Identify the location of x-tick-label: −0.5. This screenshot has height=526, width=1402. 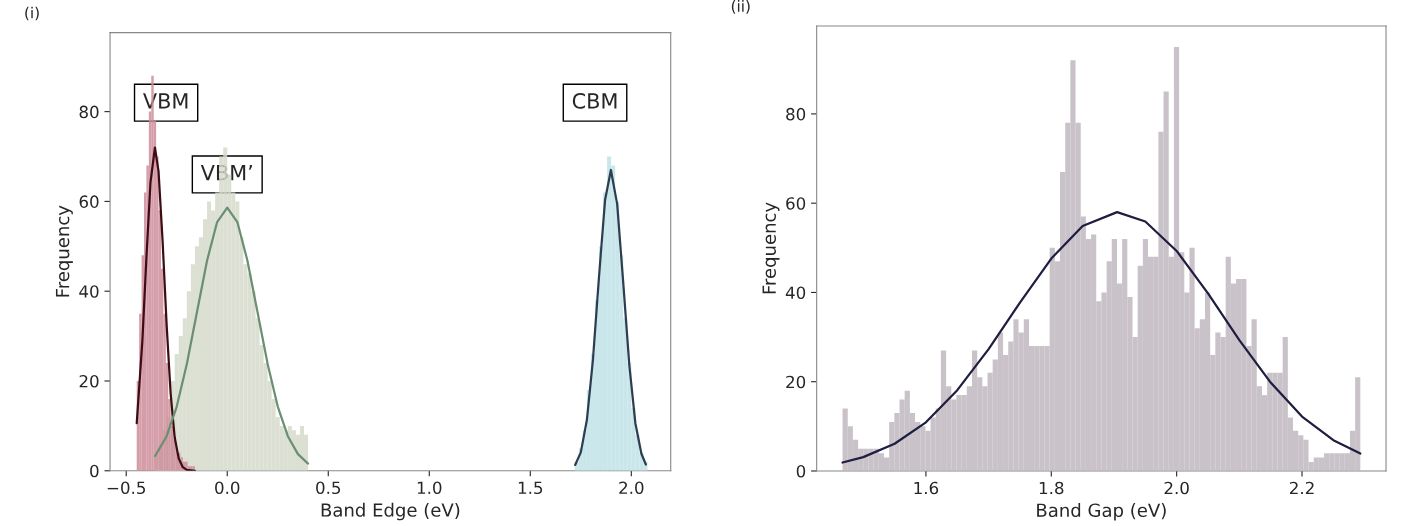
(126, 488).